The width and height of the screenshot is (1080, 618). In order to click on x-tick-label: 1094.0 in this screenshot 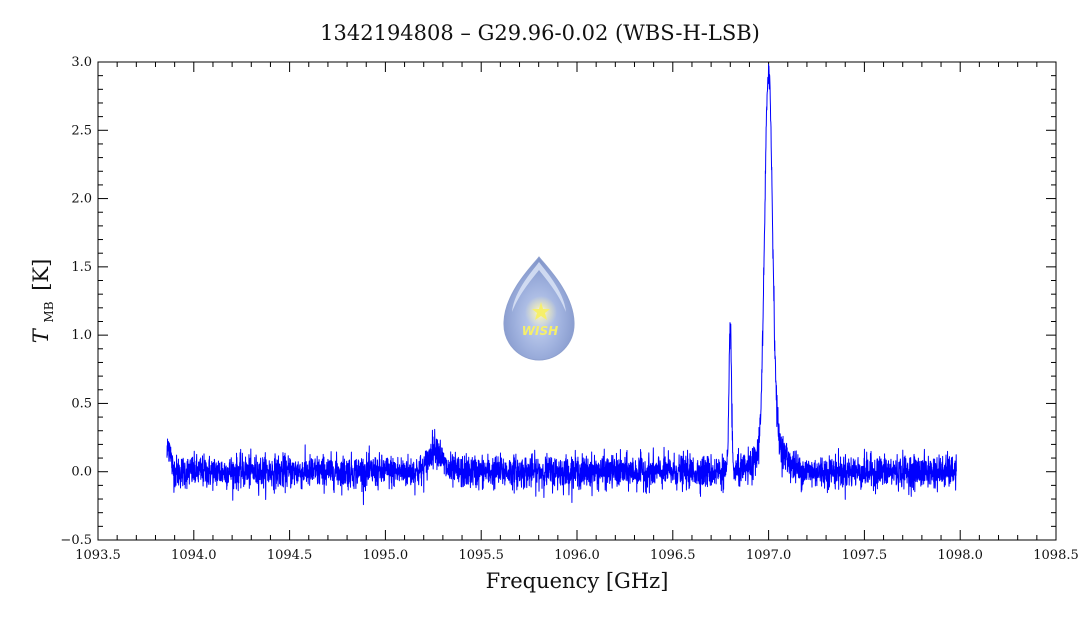, I will do `click(194, 555)`.